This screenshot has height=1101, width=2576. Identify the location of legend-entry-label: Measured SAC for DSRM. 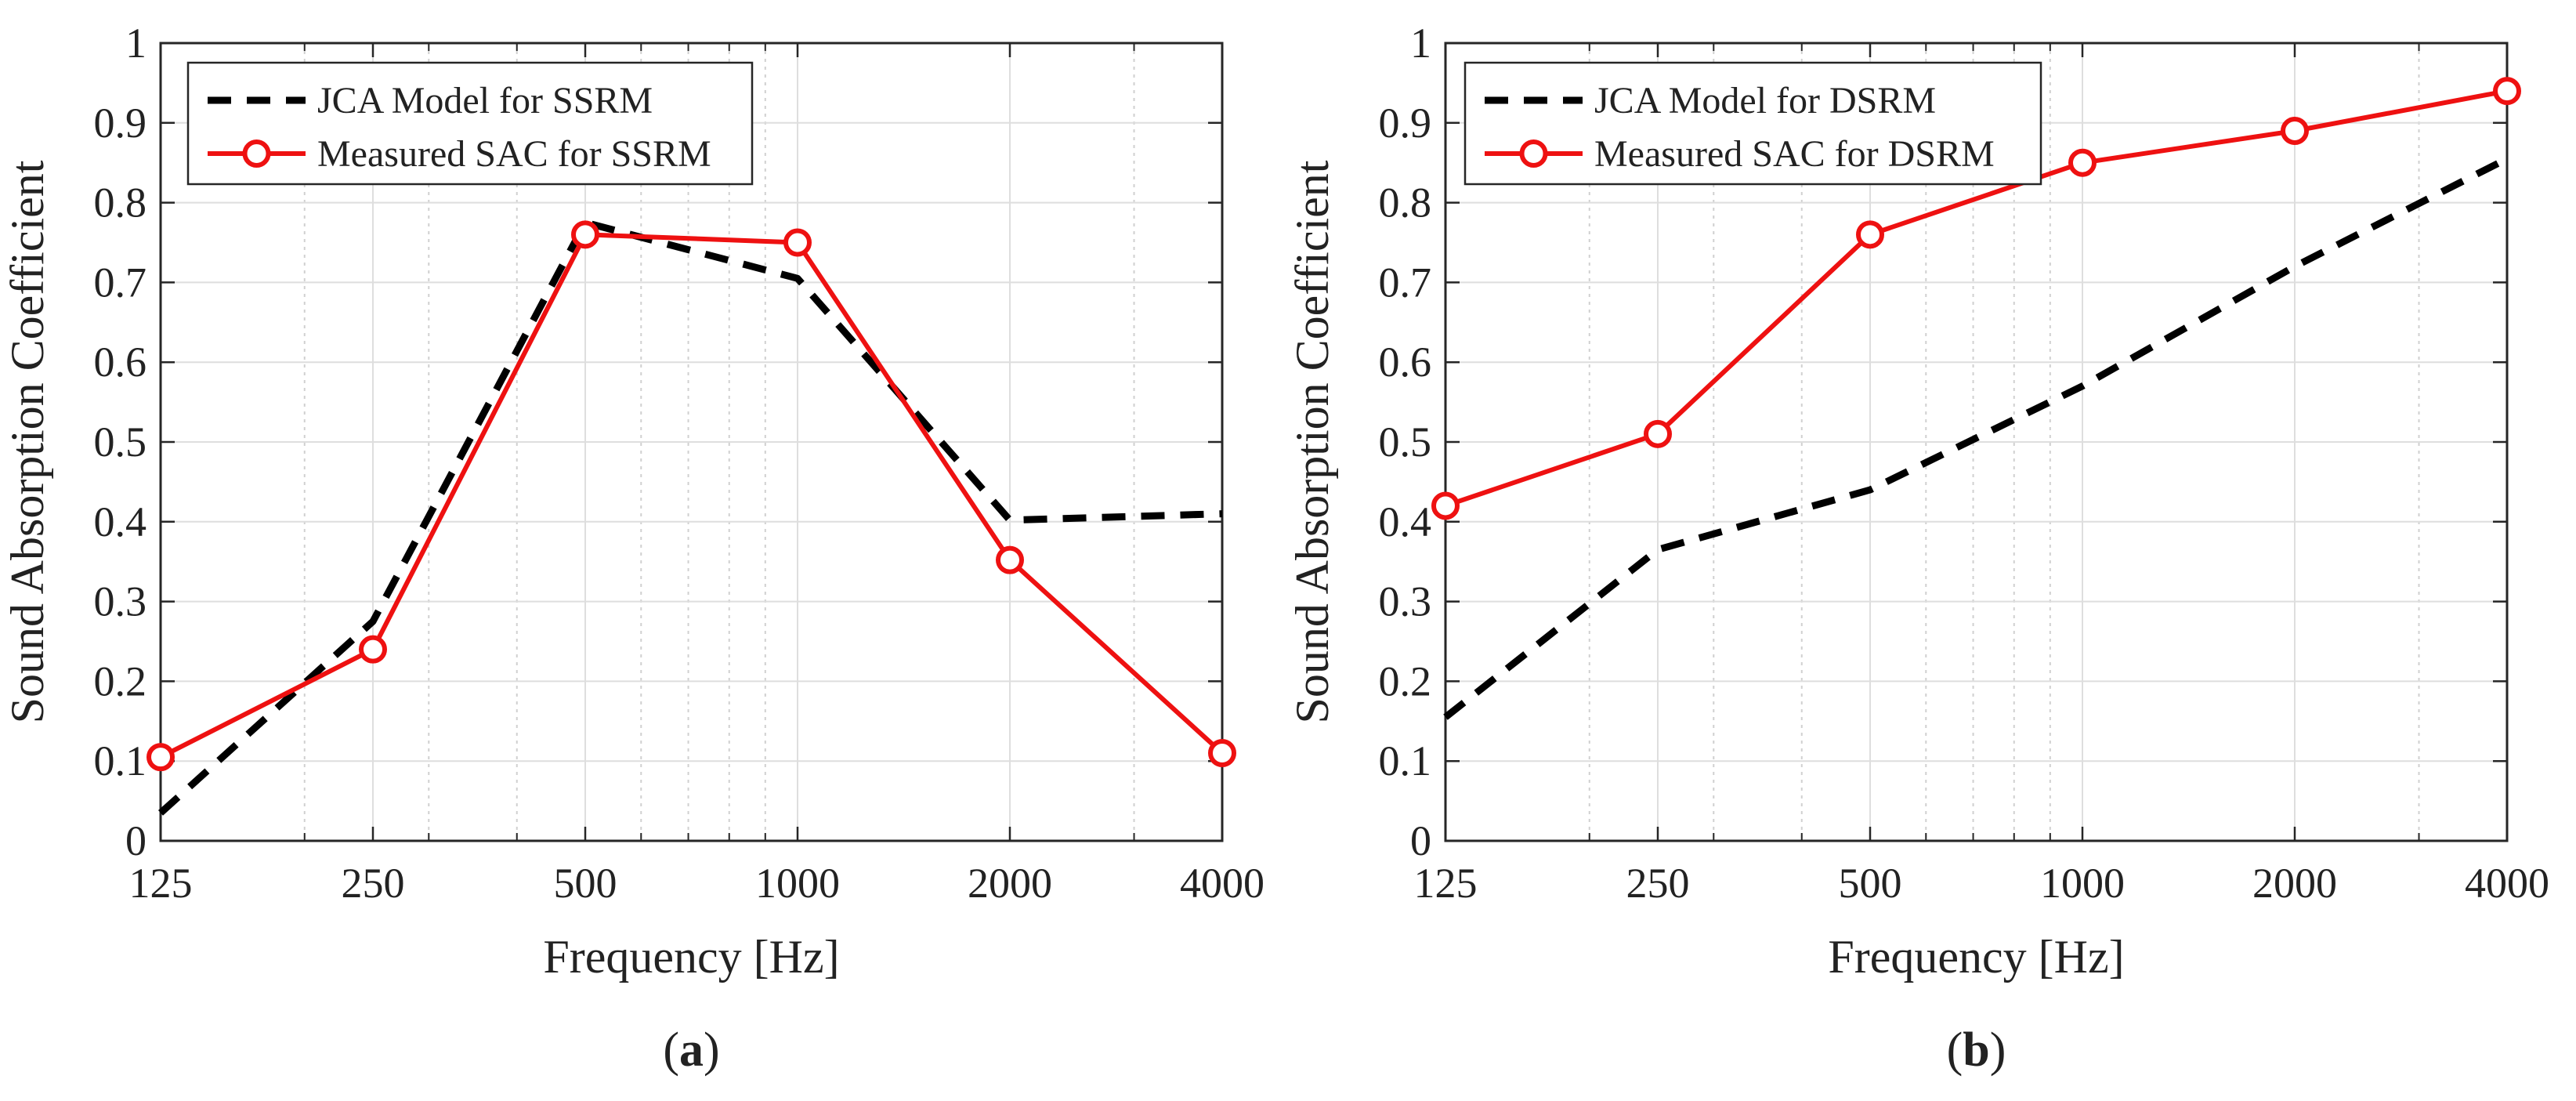
(1795, 154).